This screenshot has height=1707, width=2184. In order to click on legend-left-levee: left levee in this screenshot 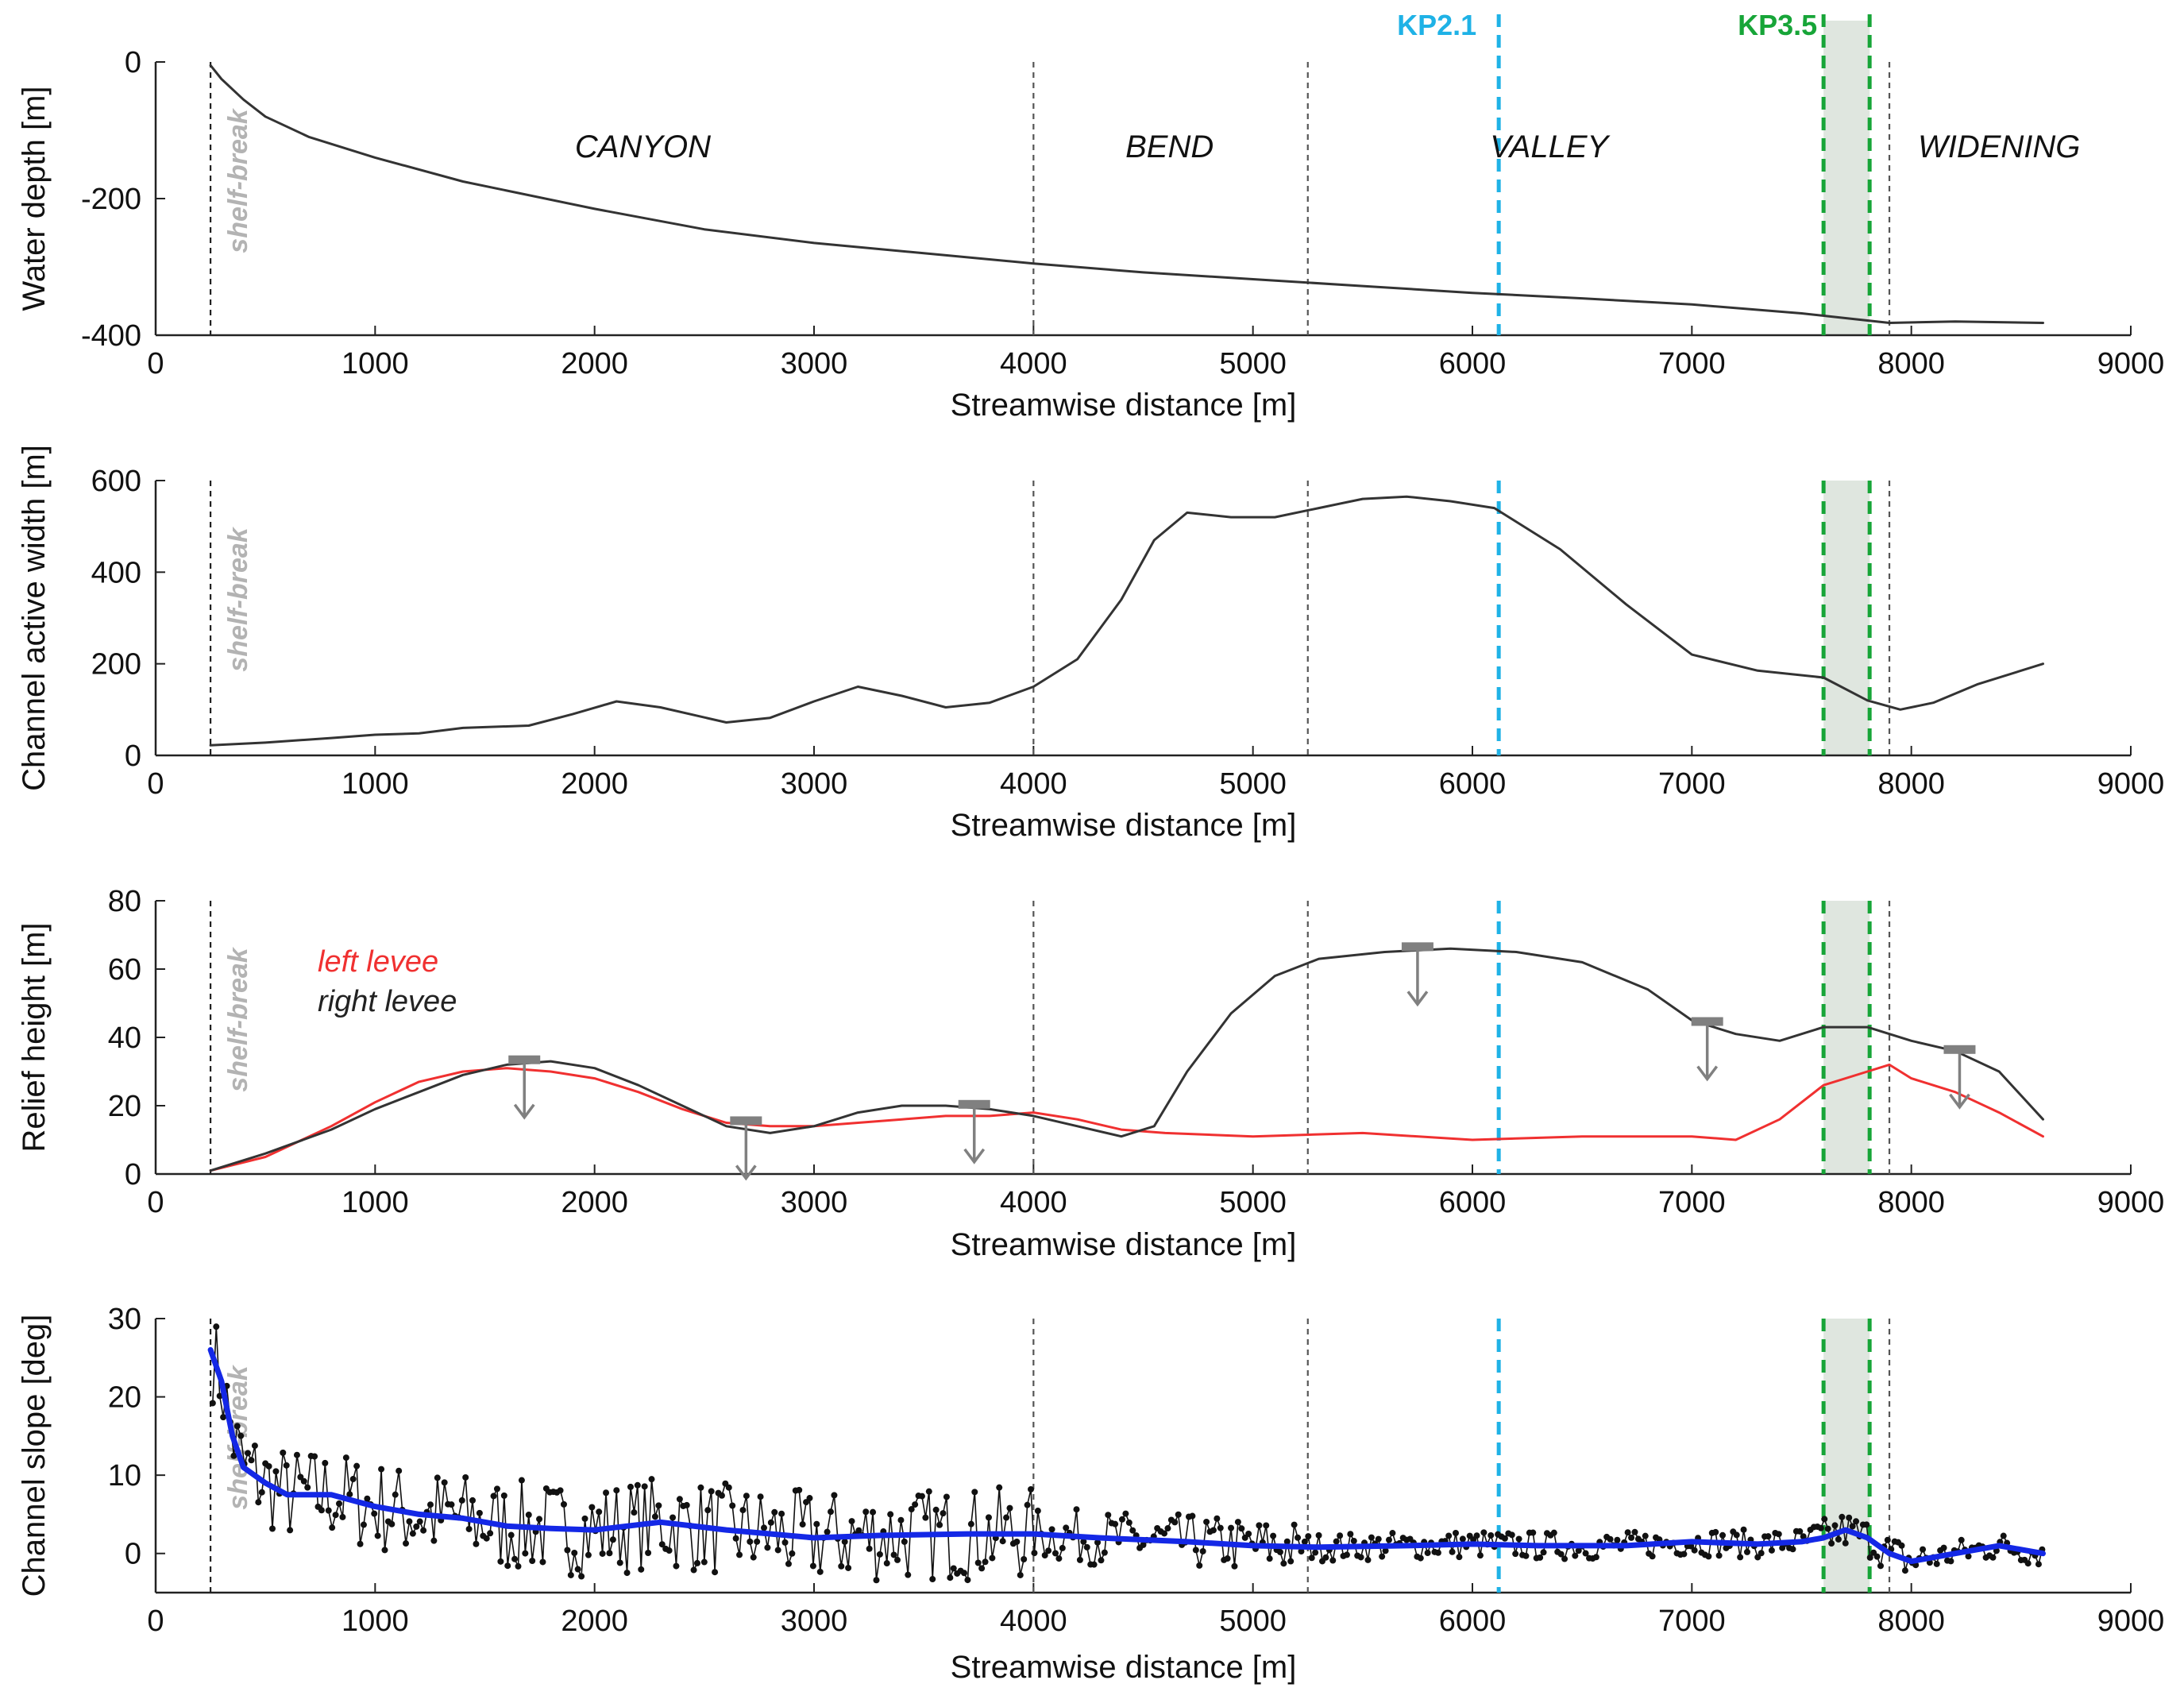, I will do `click(378, 962)`.